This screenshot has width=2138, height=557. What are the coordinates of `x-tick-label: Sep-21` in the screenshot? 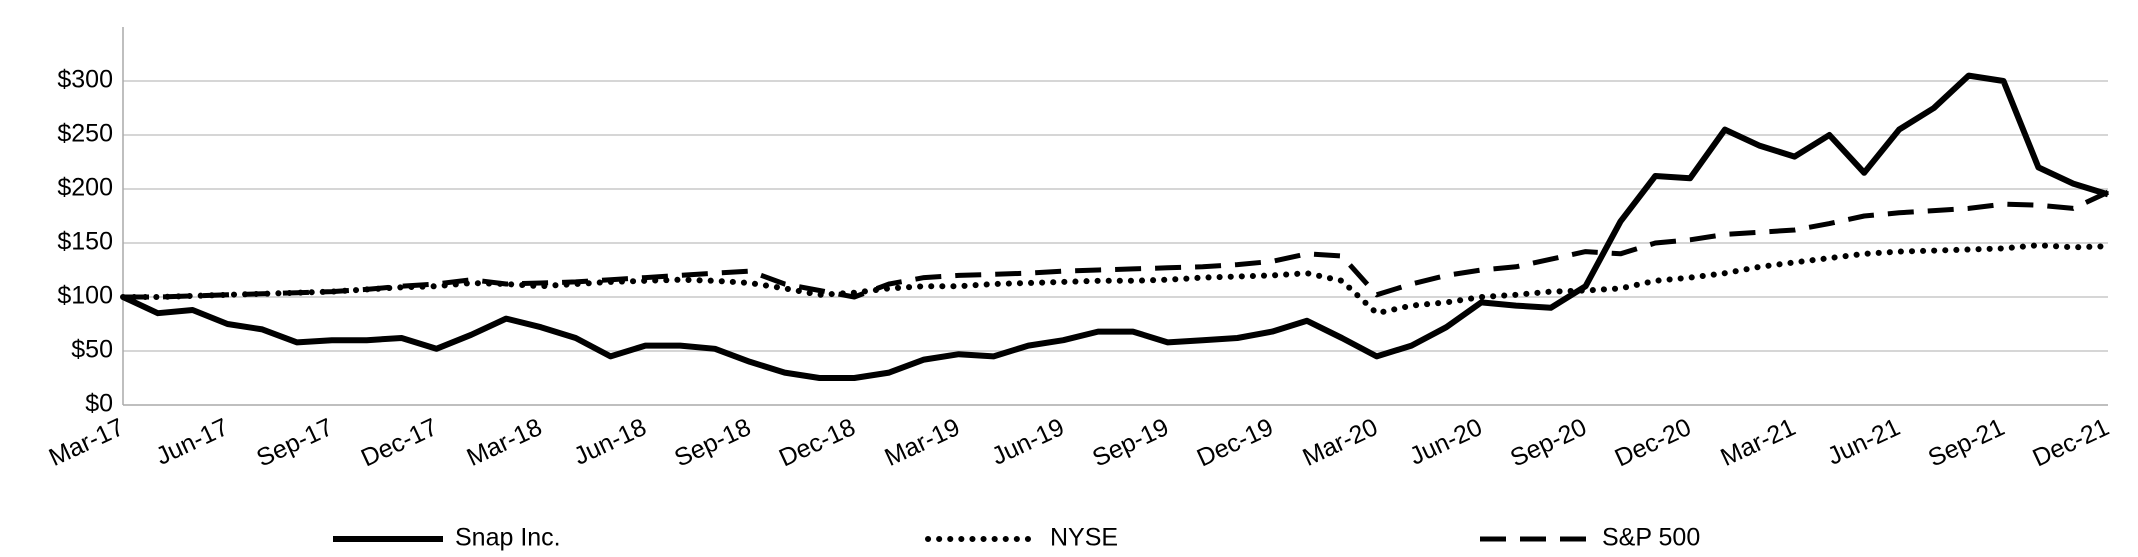 It's located at (1966, 442).